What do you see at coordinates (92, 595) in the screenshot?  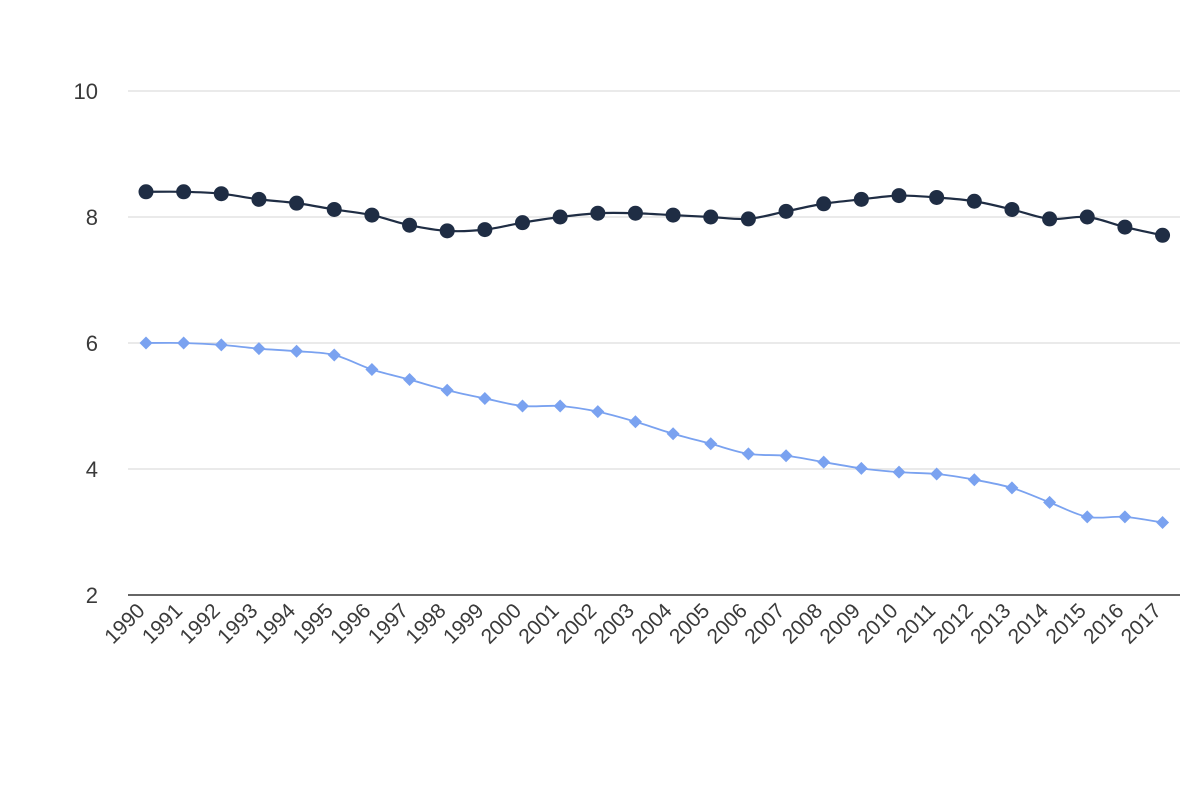 I see `y-tick-label-2: 2` at bounding box center [92, 595].